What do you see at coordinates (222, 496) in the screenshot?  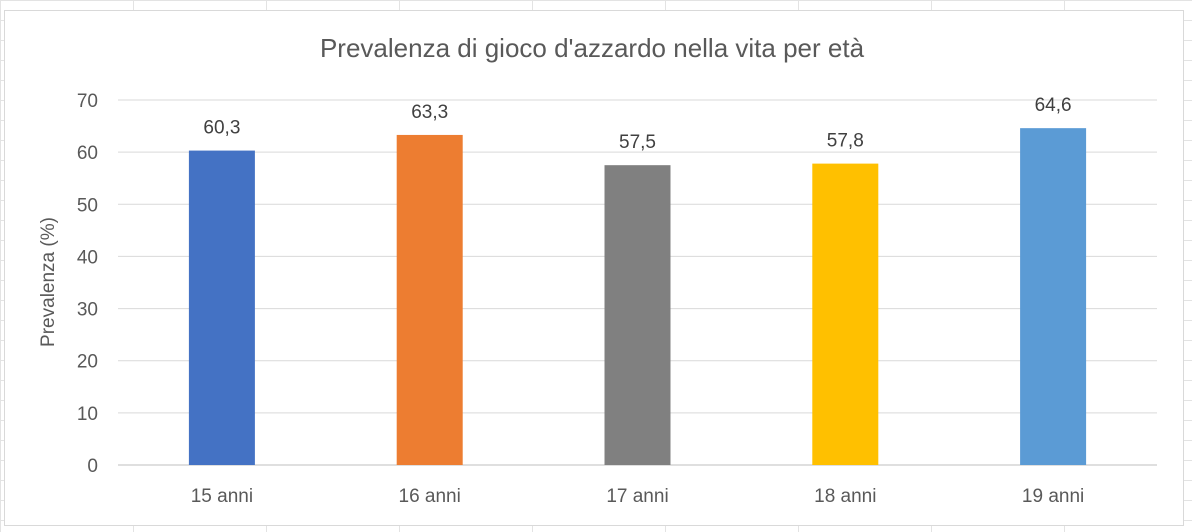 I see `x-tick-label: 15 anni` at bounding box center [222, 496].